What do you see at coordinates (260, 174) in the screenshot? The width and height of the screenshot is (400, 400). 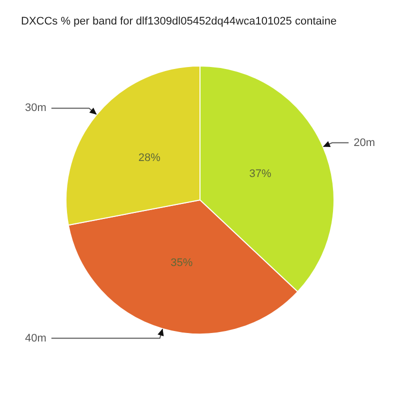 I see `data-label: 37%` at bounding box center [260, 174].